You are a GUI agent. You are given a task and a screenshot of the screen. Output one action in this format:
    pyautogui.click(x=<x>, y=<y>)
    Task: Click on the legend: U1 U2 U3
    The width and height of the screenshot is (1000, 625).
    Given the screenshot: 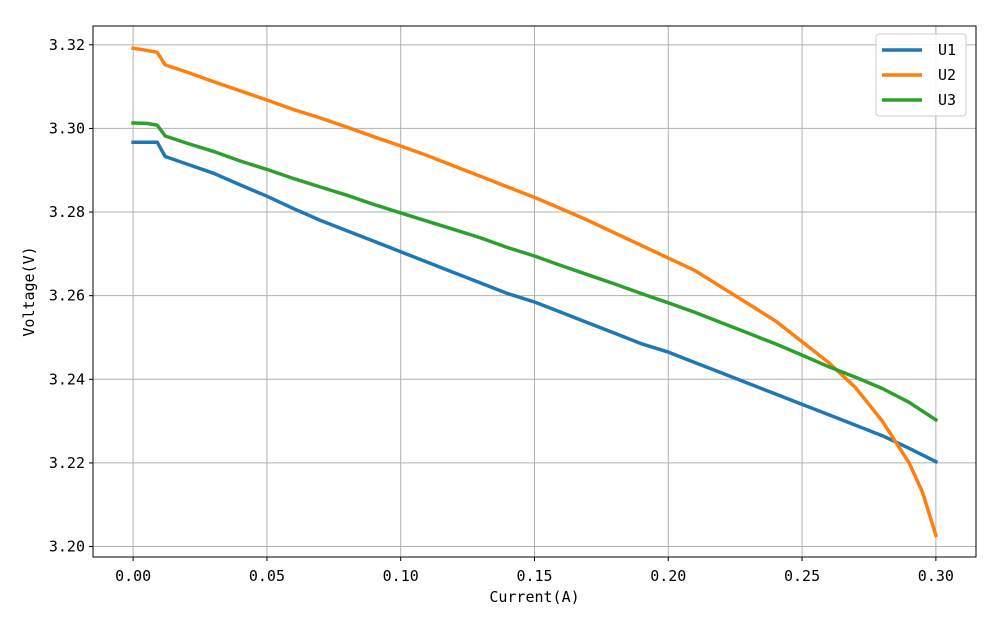 What is the action you would take?
    pyautogui.click(x=921, y=75)
    